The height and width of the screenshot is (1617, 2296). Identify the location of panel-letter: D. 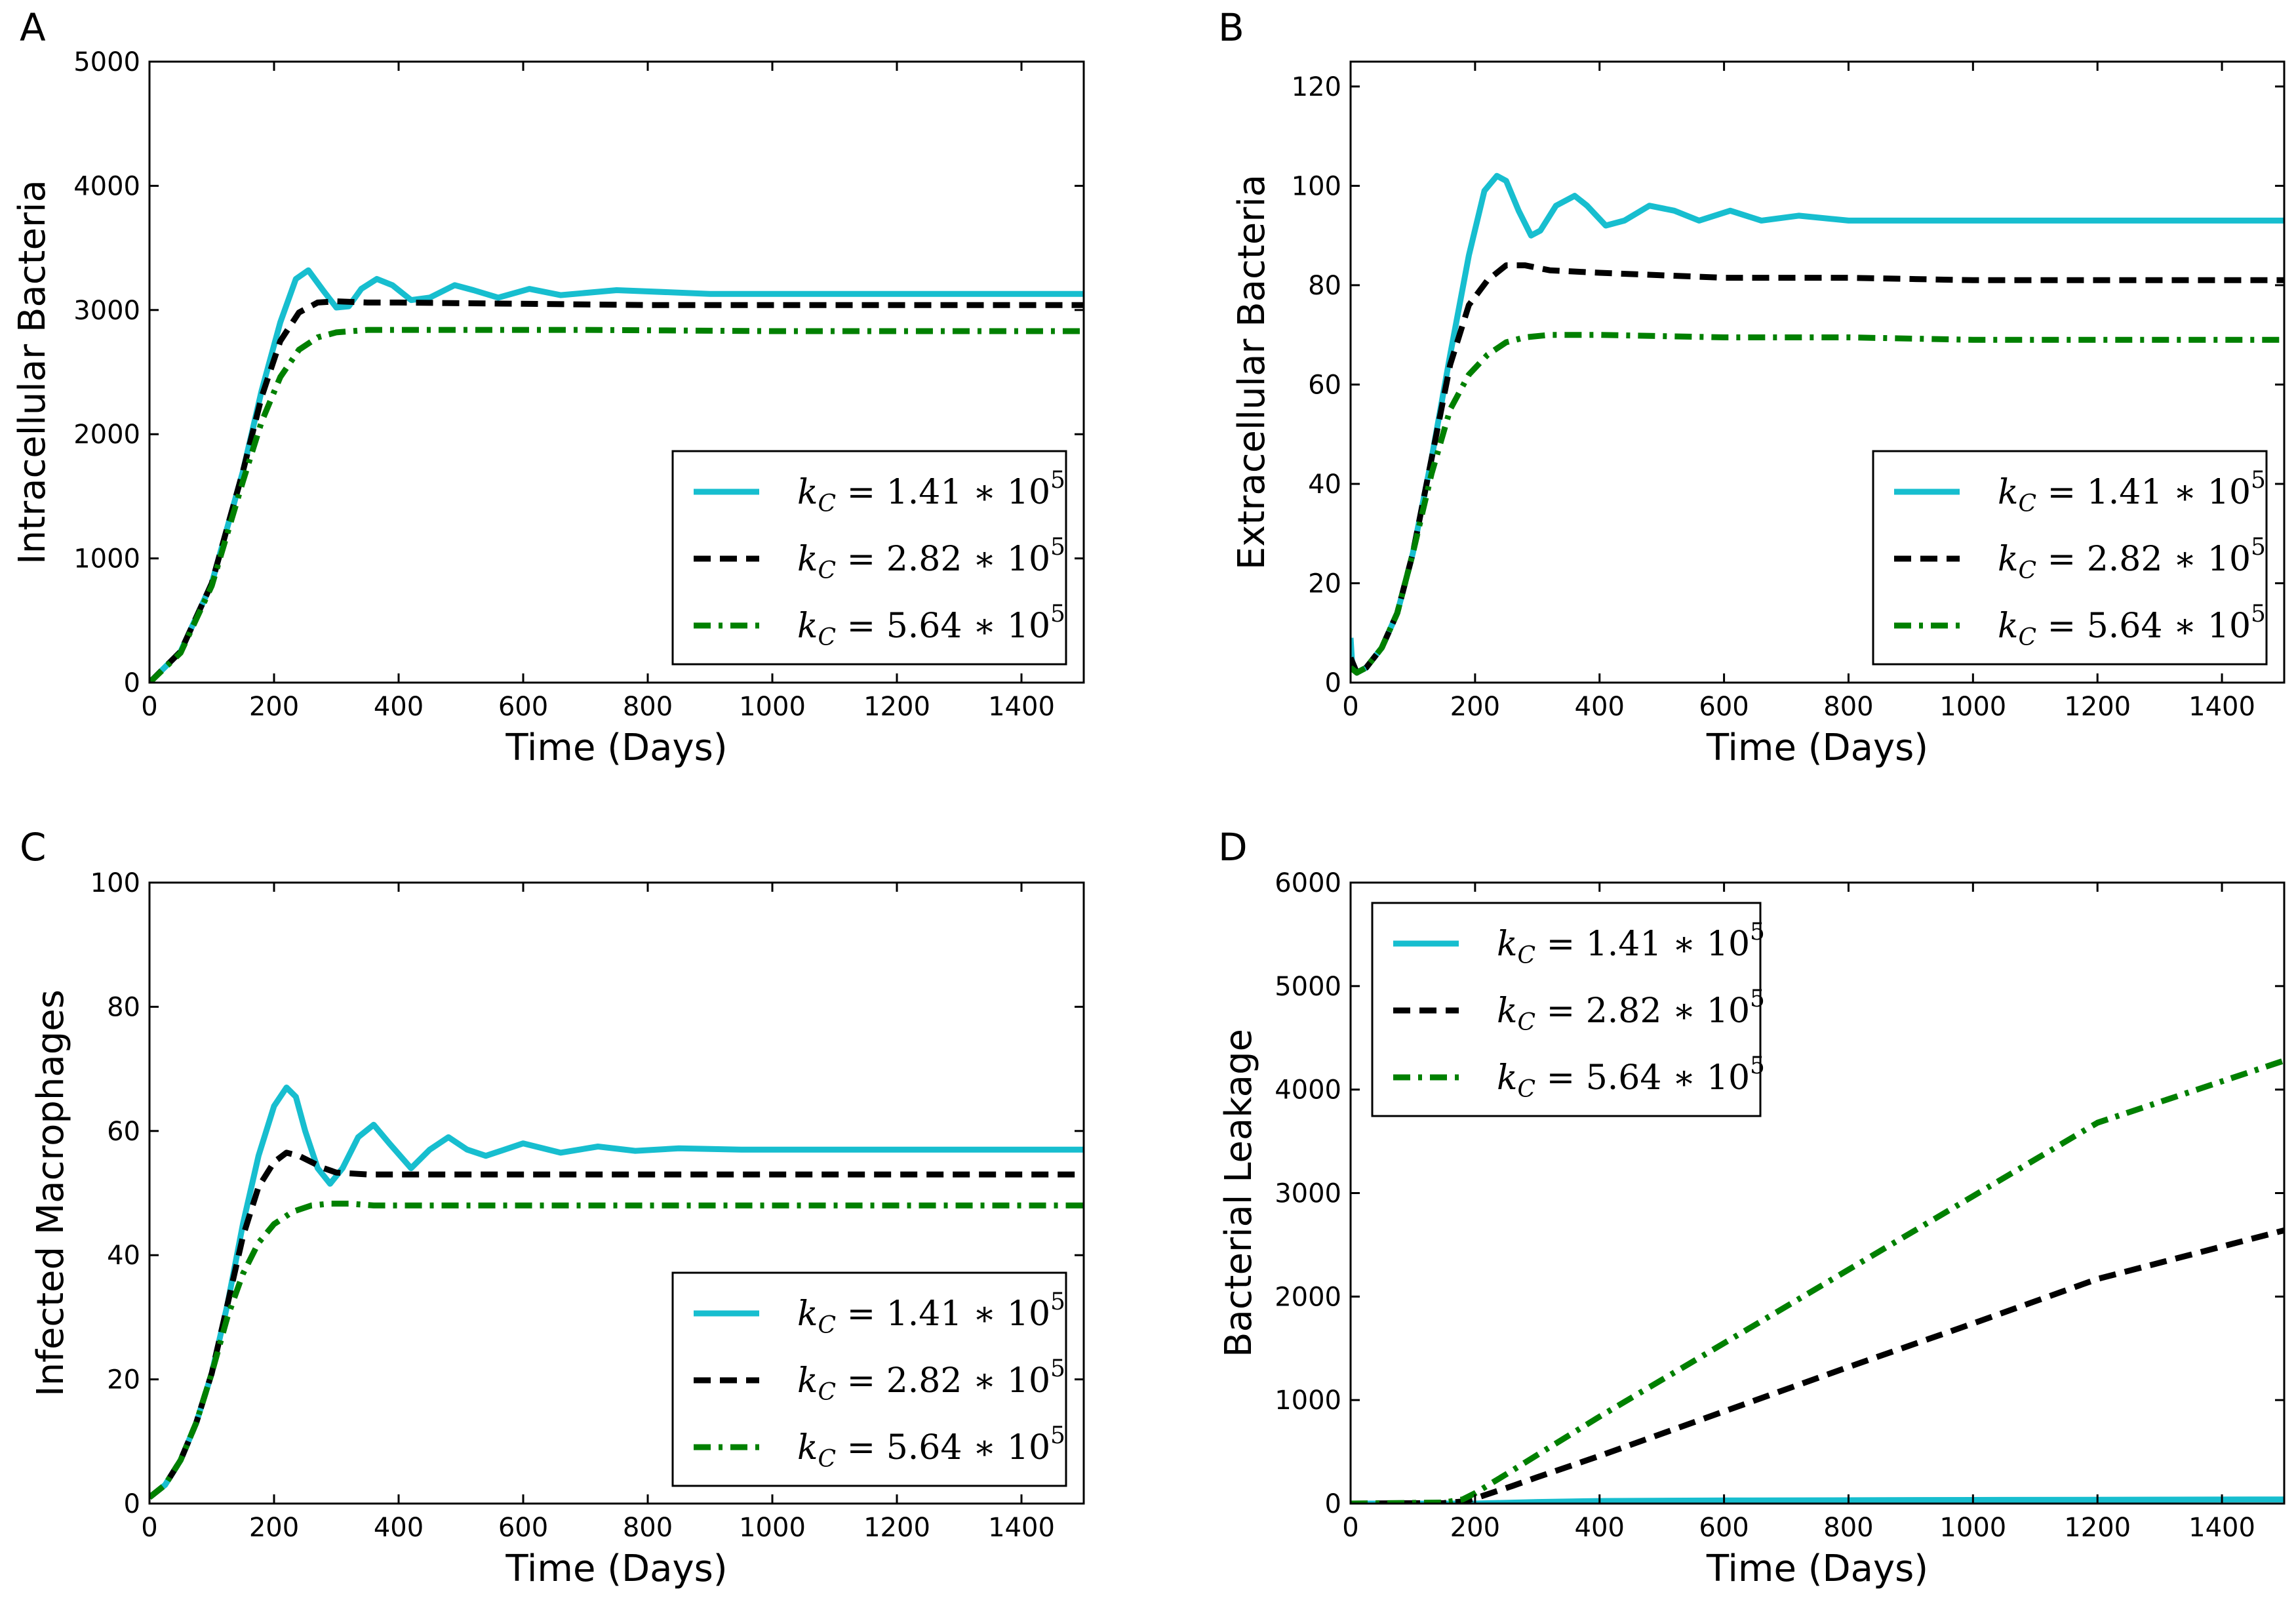
(1233, 847).